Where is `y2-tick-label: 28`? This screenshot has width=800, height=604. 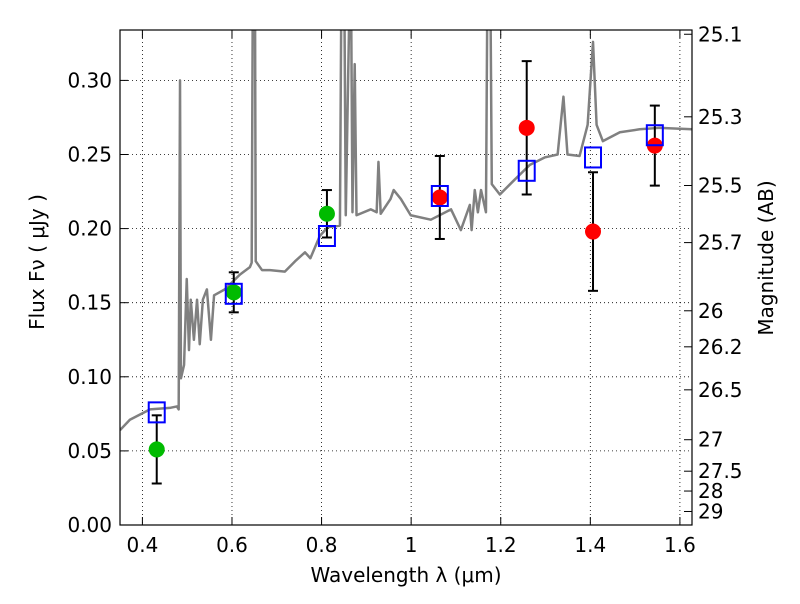 y2-tick-label: 28 is located at coordinates (710, 491).